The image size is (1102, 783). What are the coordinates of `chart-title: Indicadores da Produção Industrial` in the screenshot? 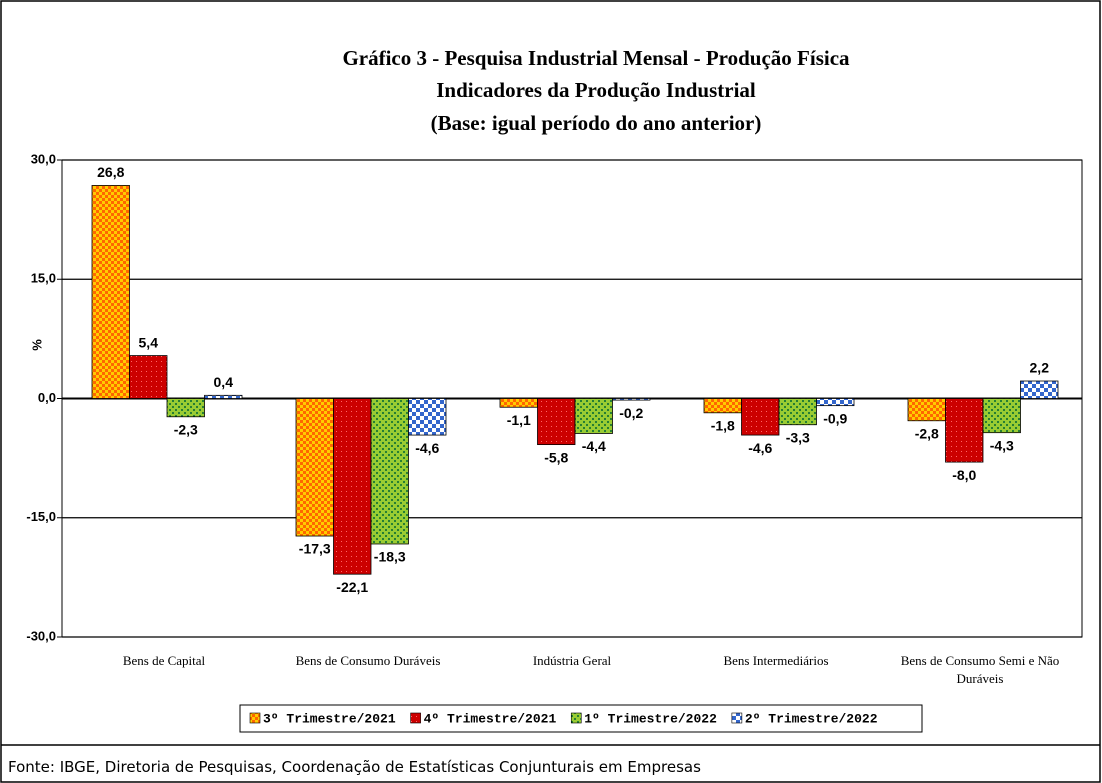 It's located at (596, 90).